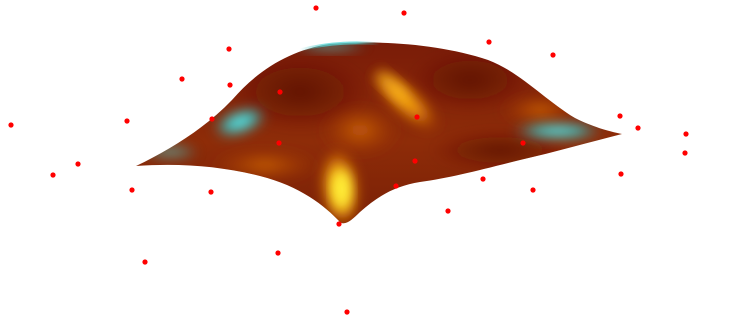 This screenshot has width=751, height=325. I want to click on surface-glow-center, so click(360, 130).